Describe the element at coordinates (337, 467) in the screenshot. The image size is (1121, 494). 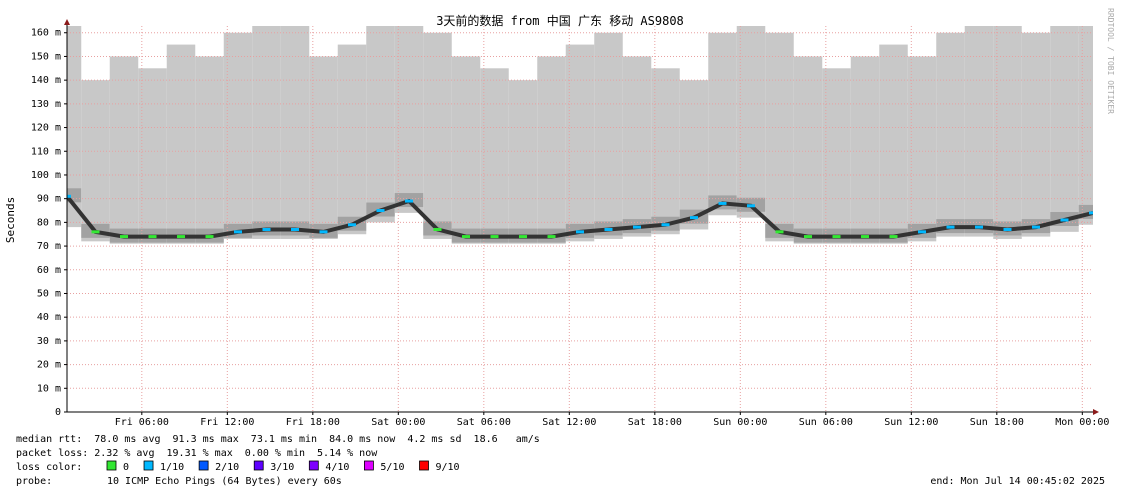
I see `loss-legend-entry: 4/10` at that location.